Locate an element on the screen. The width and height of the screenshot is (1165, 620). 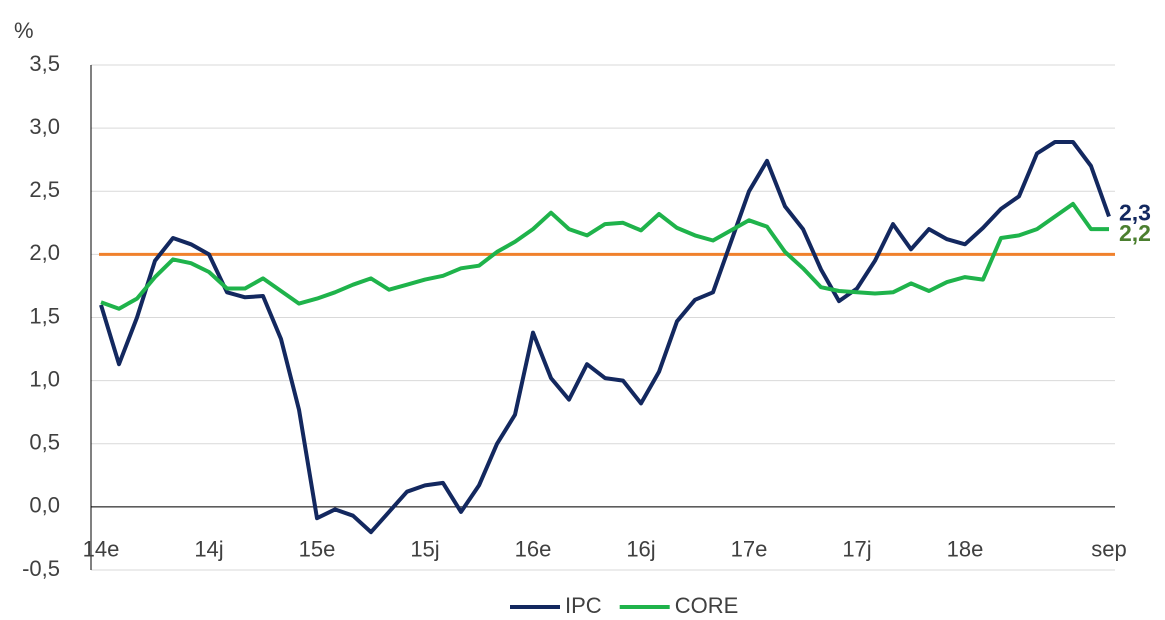
y-tick-label: 1,0 is located at coordinates (44, 378).